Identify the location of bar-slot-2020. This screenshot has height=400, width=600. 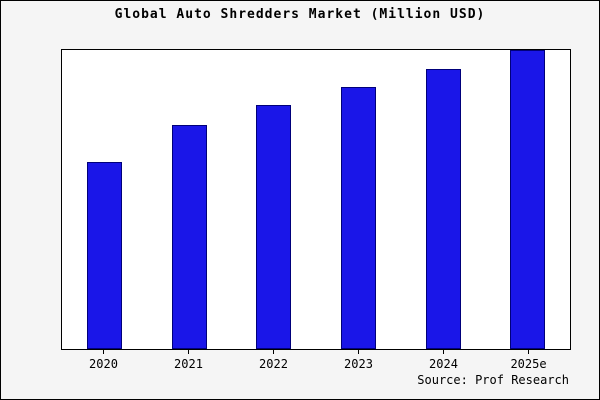
(104, 199).